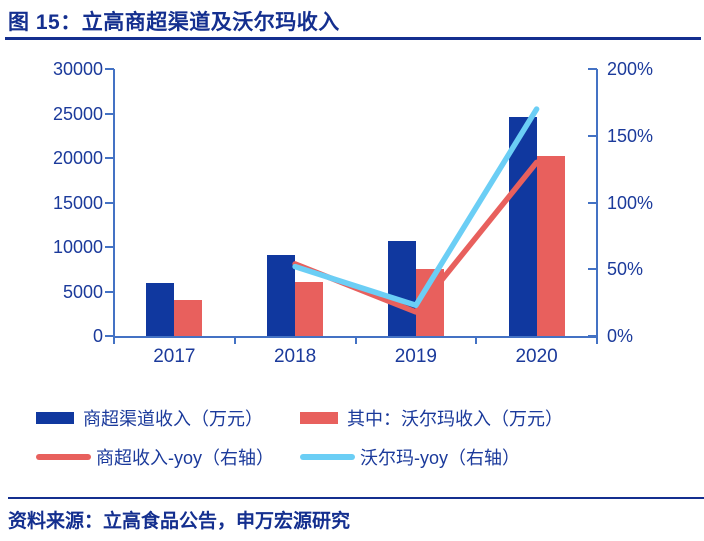  What do you see at coordinates (77, 69) in the screenshot?
I see `left-axis-tick-label: 30000` at bounding box center [77, 69].